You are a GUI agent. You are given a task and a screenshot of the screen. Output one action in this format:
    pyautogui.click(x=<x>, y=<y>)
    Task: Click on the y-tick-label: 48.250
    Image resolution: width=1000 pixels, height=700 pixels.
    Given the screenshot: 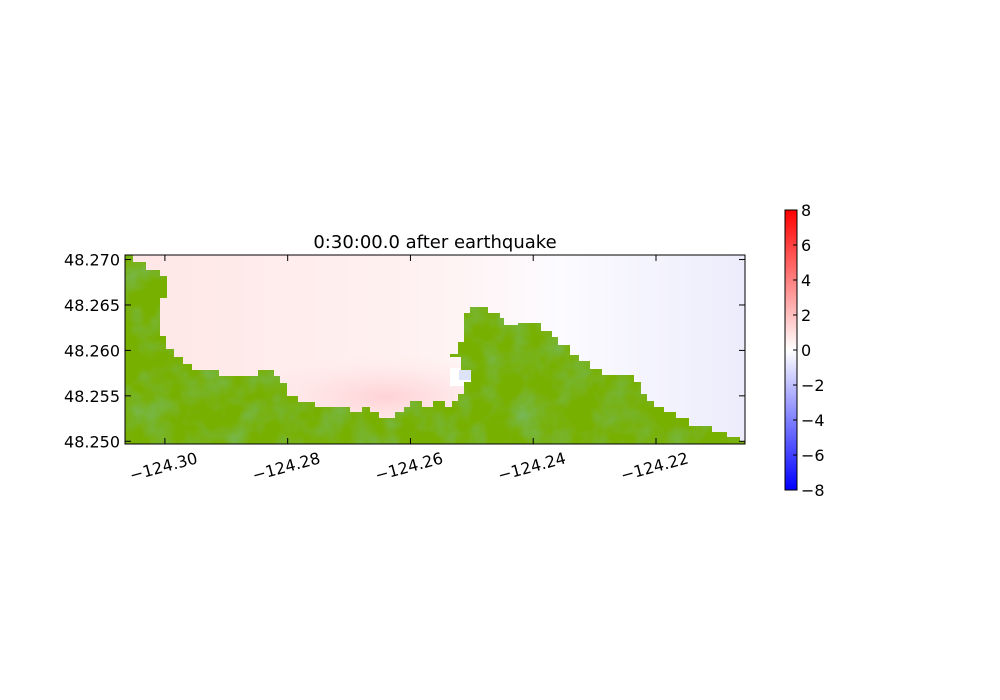 What is the action you would take?
    pyautogui.click(x=92, y=441)
    